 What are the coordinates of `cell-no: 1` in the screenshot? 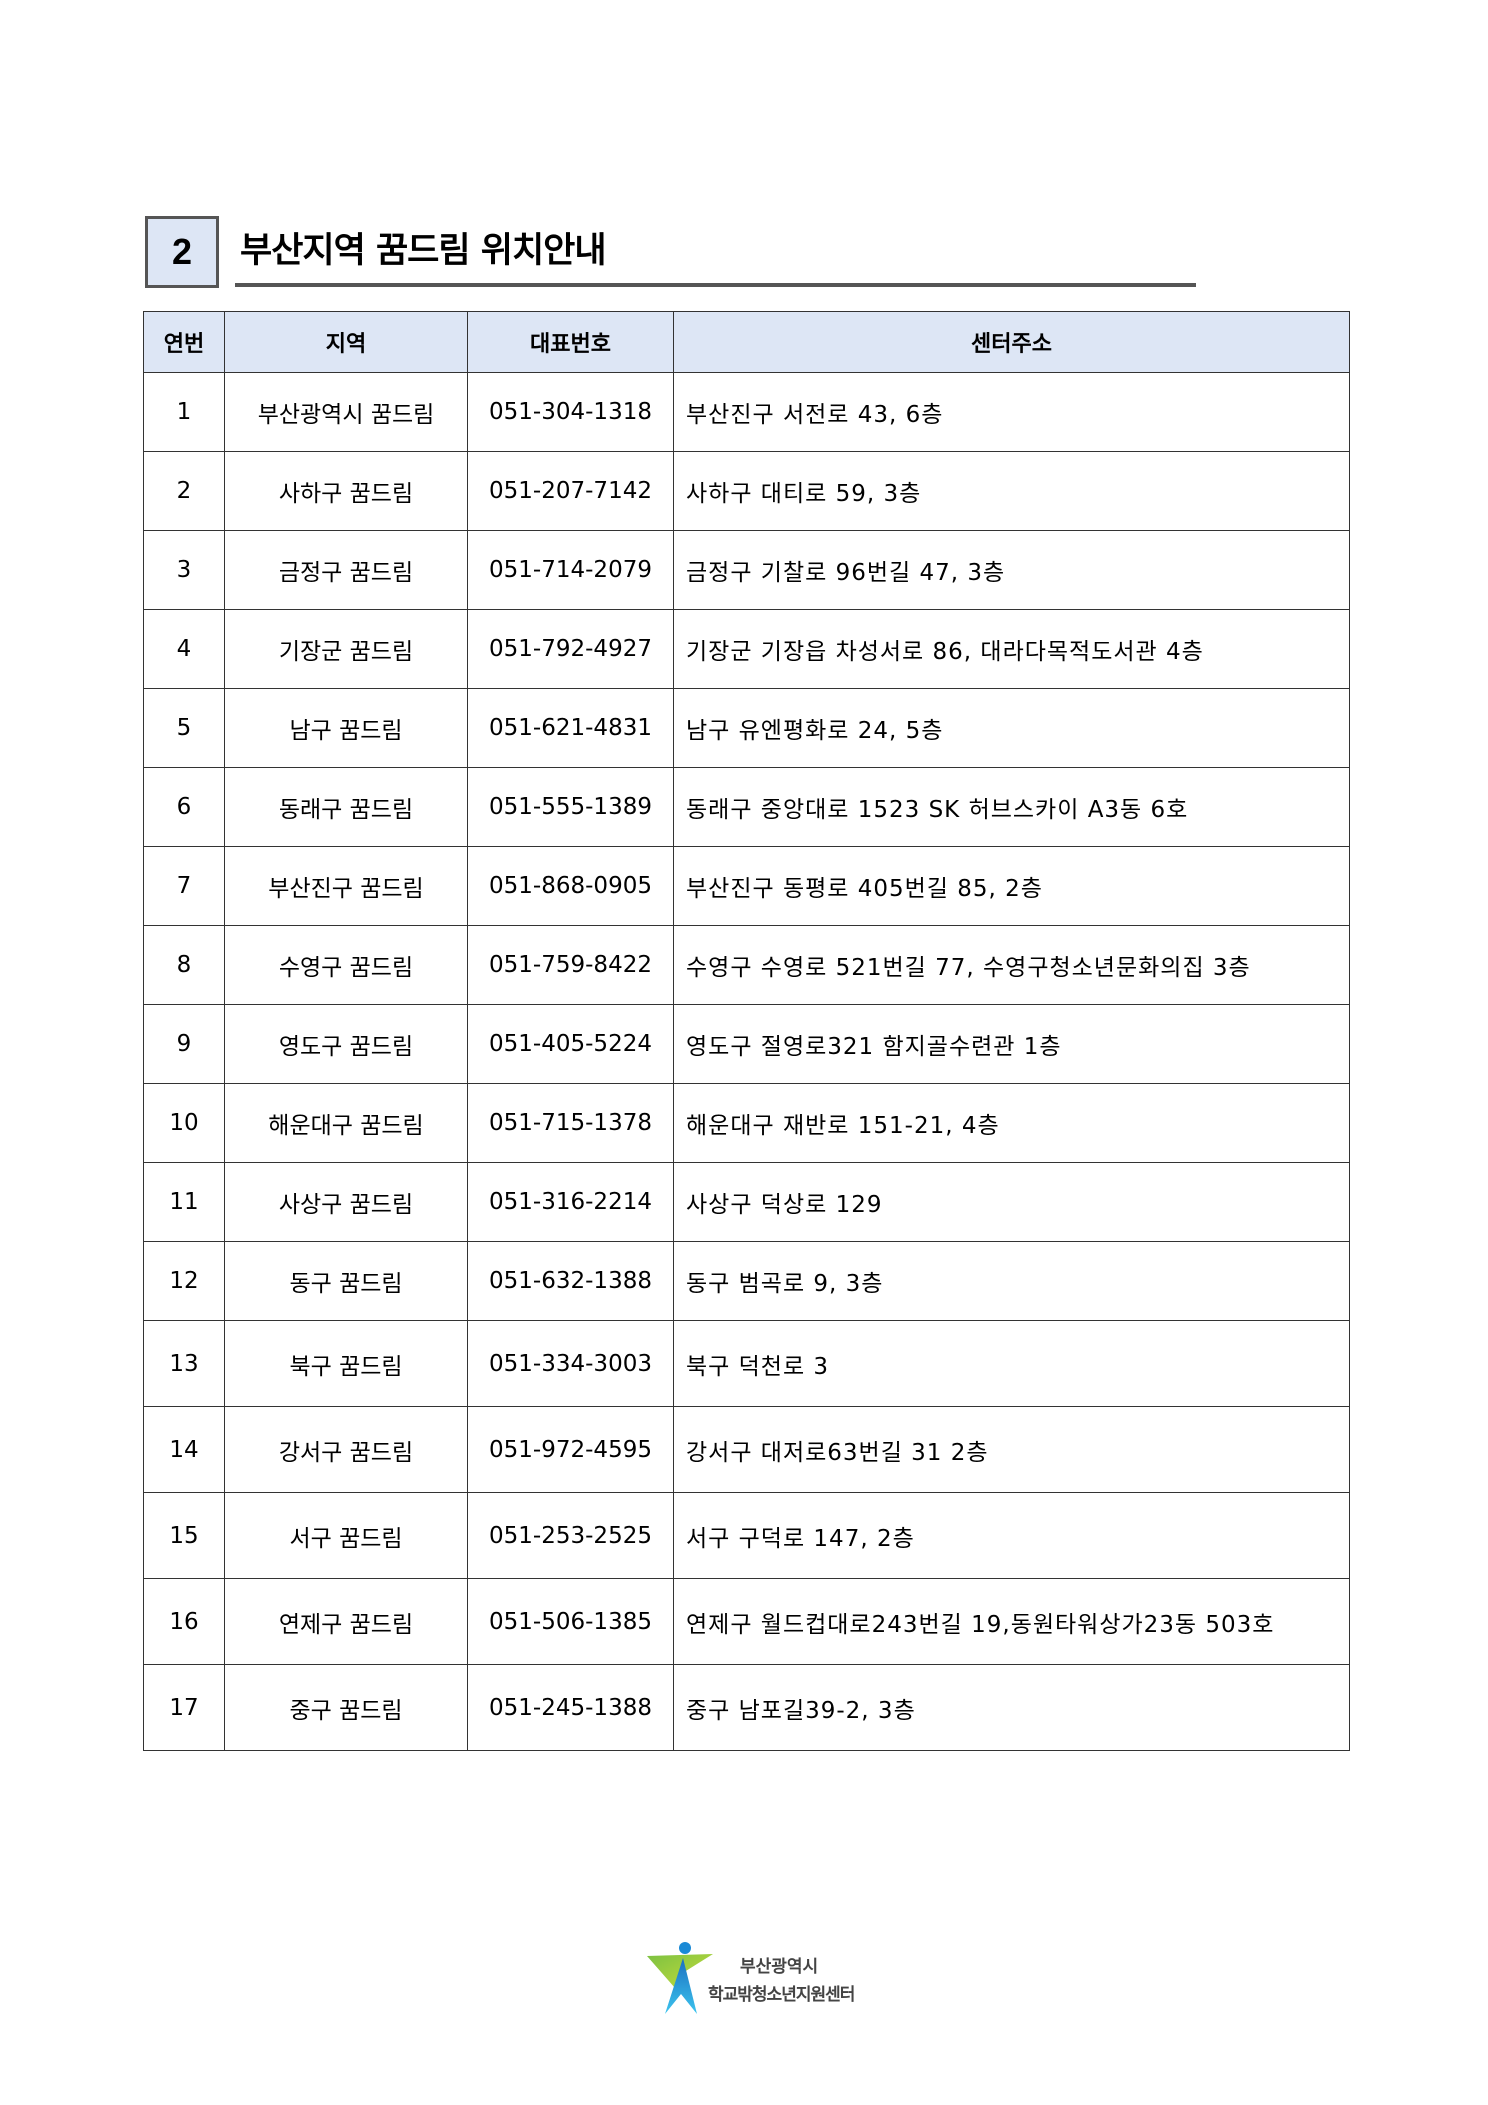 It's located at (184, 412).